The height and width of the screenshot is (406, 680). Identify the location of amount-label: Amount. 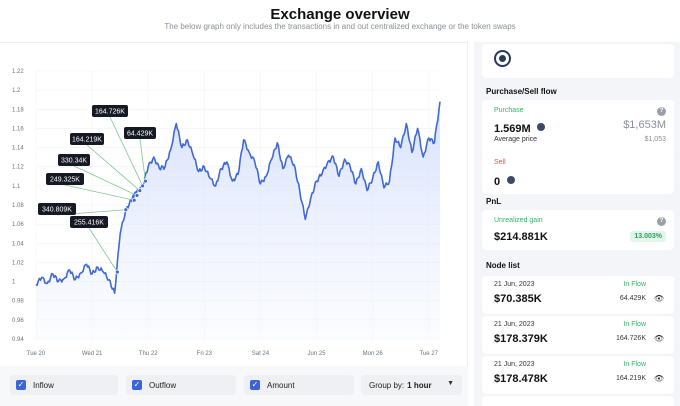
(281, 385).